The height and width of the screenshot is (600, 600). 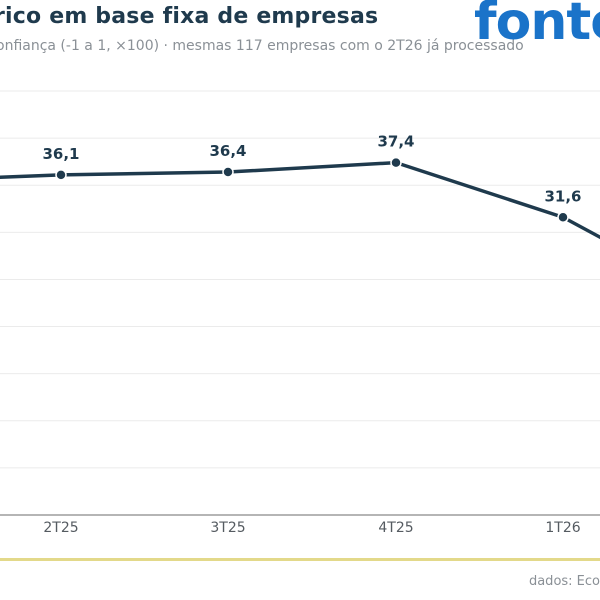 I want to click on x-tick-label: 3T25, so click(x=227, y=528).